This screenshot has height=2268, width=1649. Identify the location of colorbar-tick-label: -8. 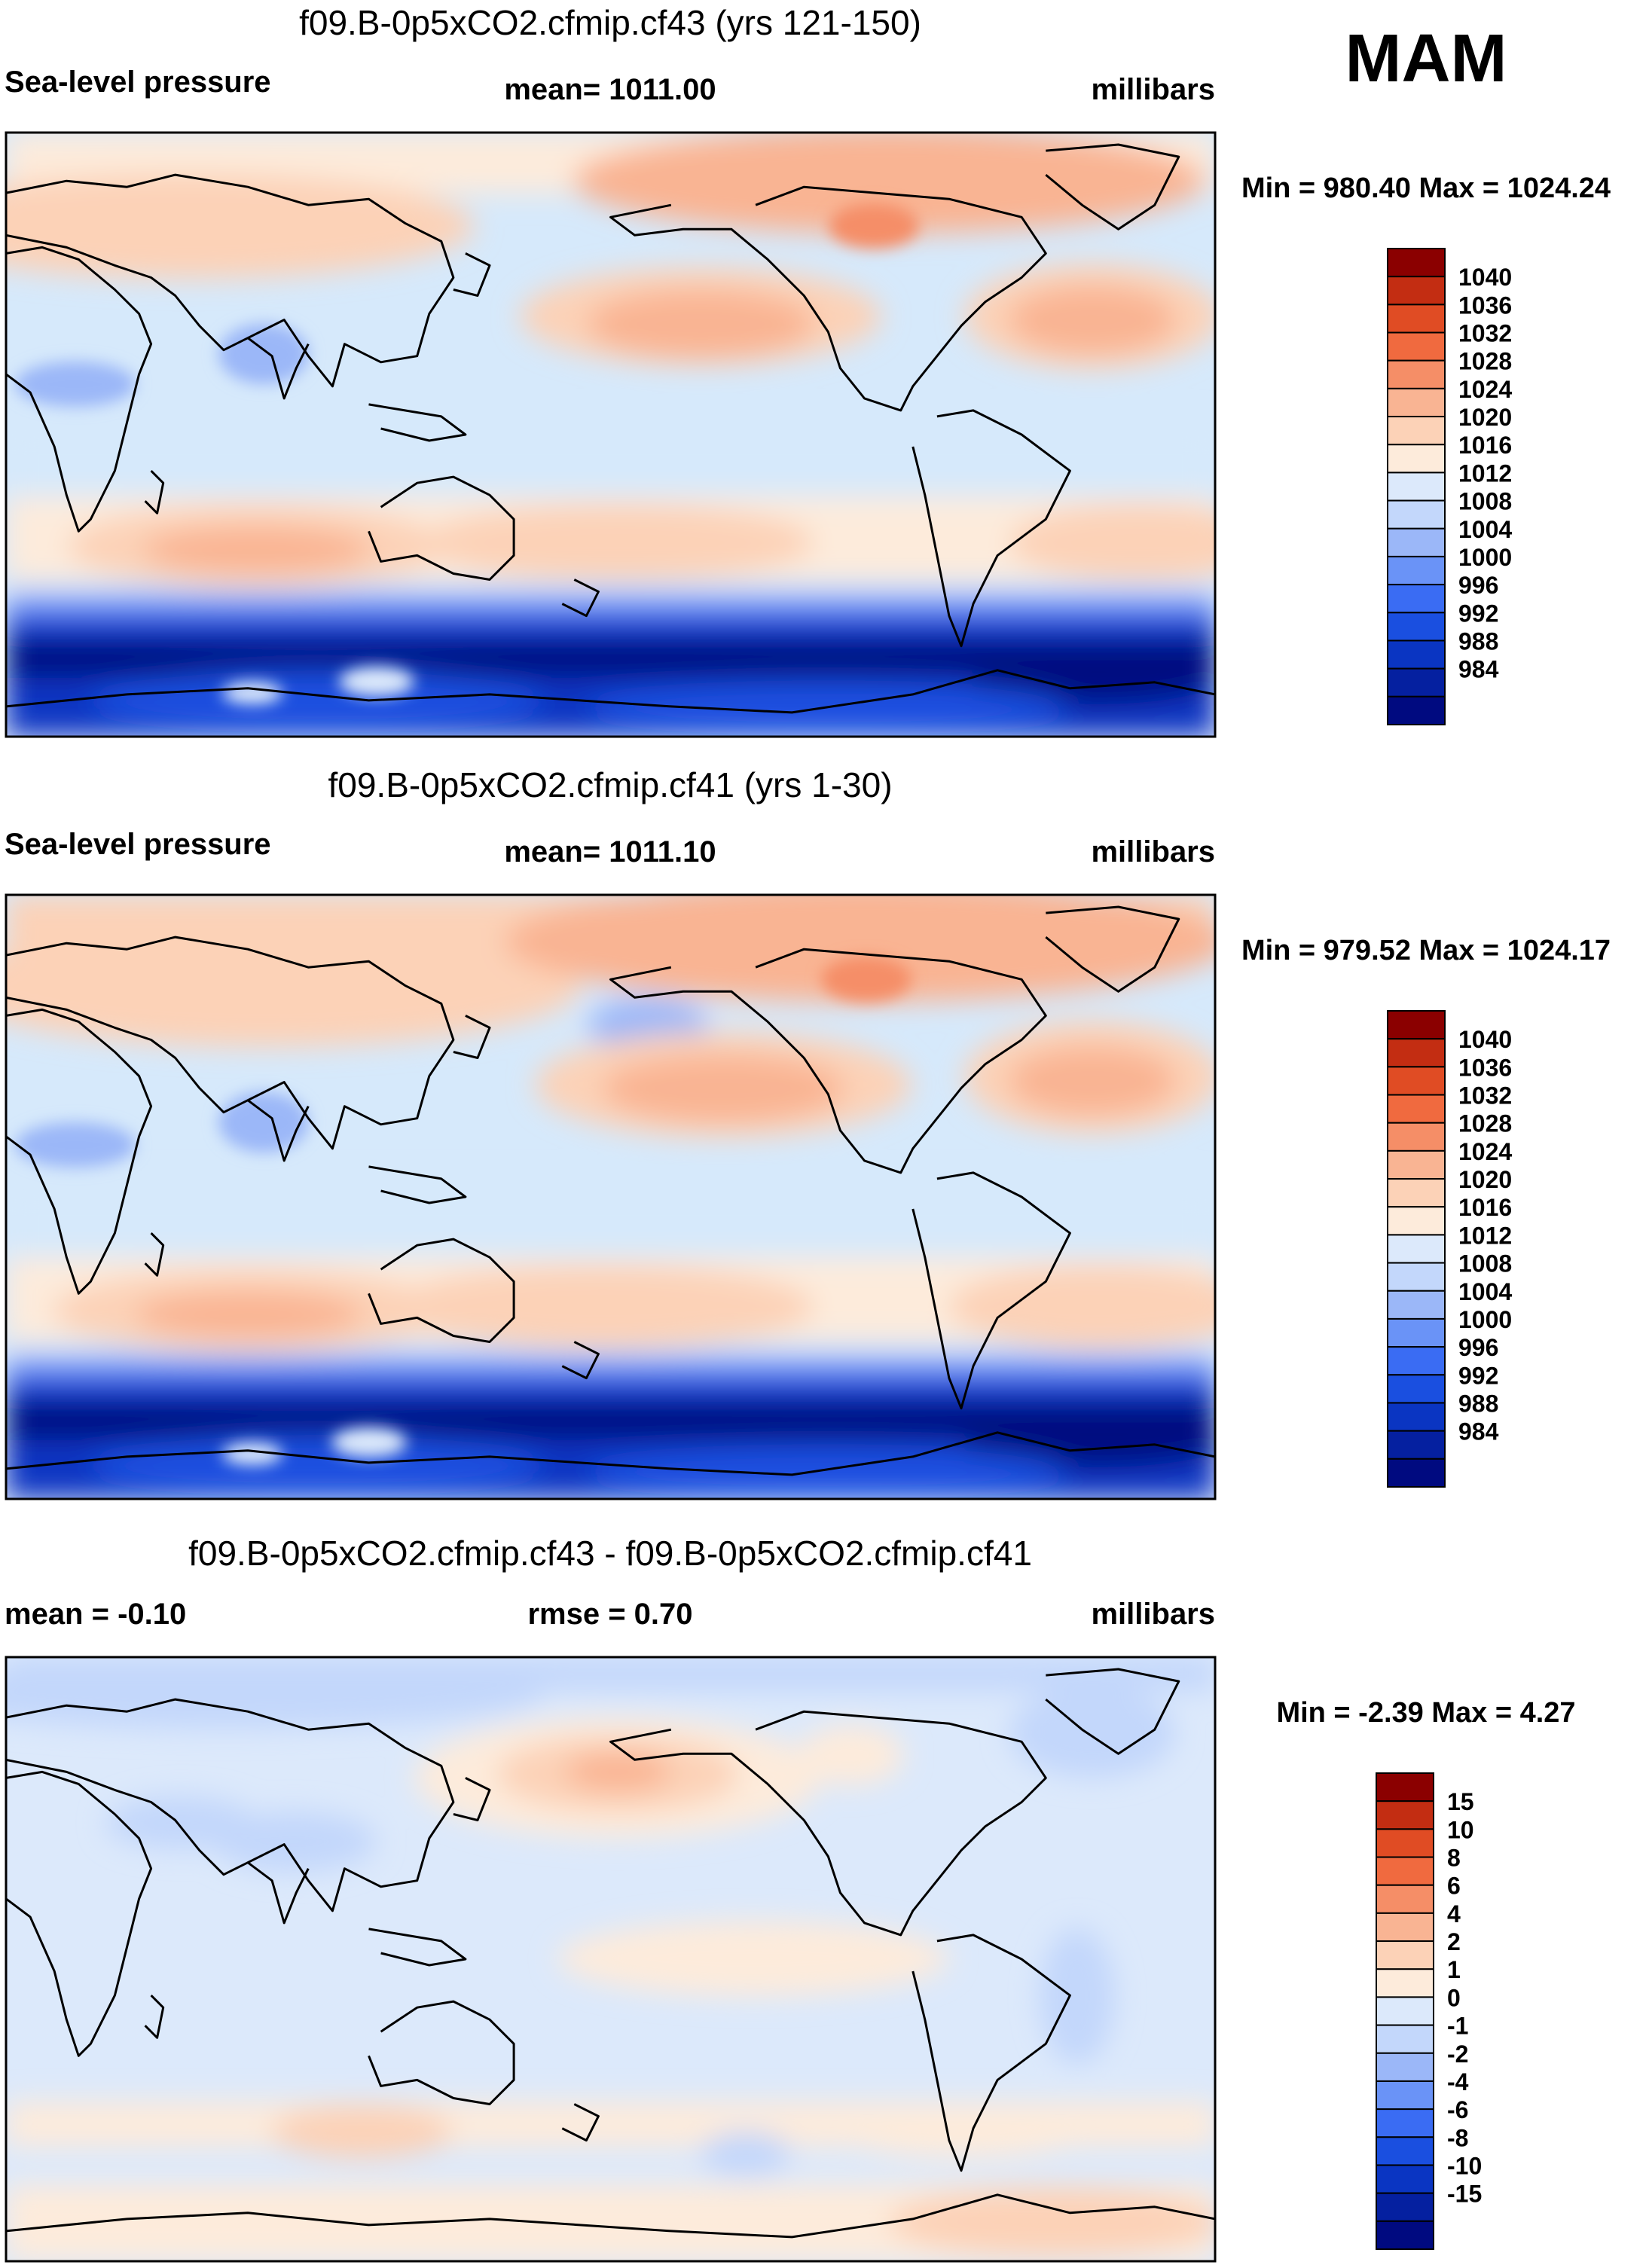
(1457, 2137).